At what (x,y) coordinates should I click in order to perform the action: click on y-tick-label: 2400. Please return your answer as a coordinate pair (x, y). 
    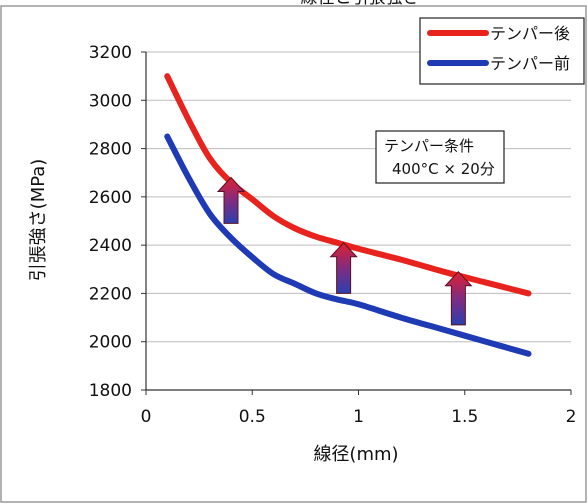
    Looking at the image, I should click on (110, 246).